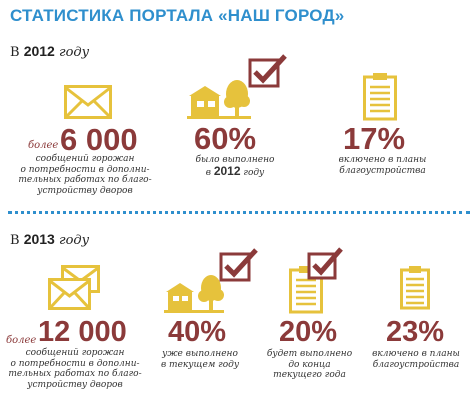 This screenshot has height=401, width=475. Describe the element at coordinates (208, 172) in the screenshot. I see `caption-prefix: в` at that location.